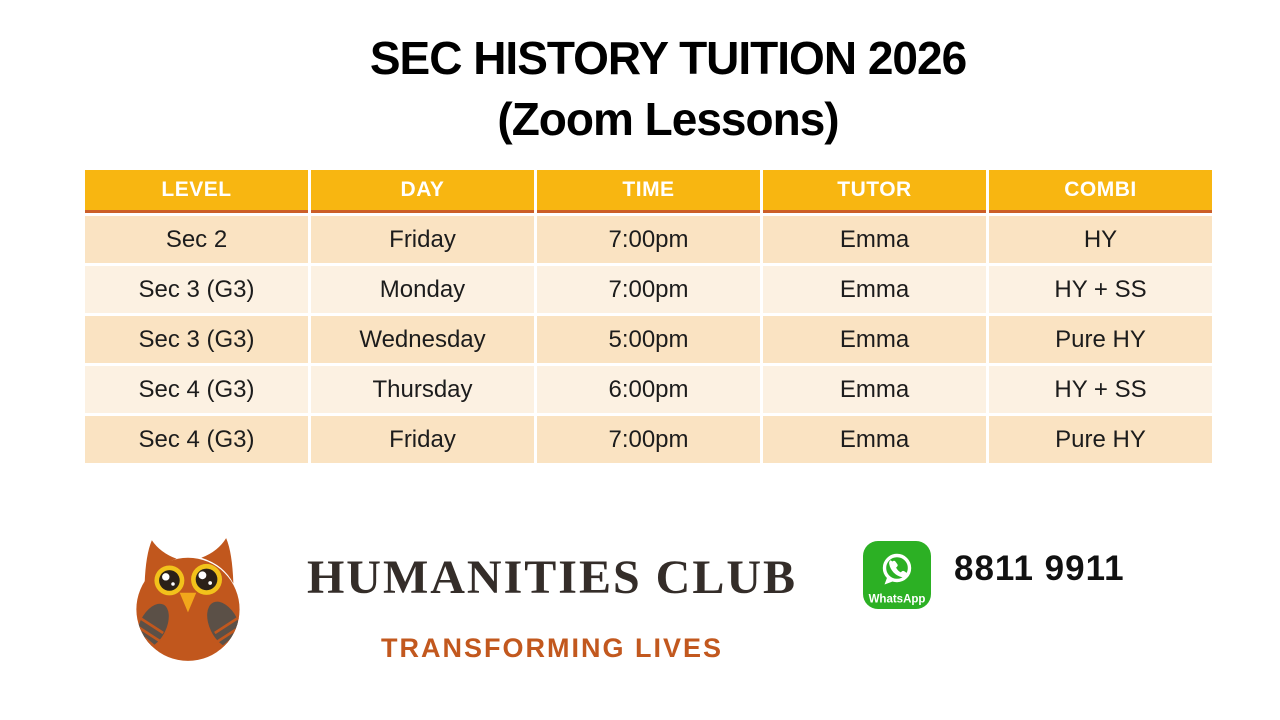 The width and height of the screenshot is (1280, 720). I want to click on table-cell: 6:00pm, so click(648, 389).